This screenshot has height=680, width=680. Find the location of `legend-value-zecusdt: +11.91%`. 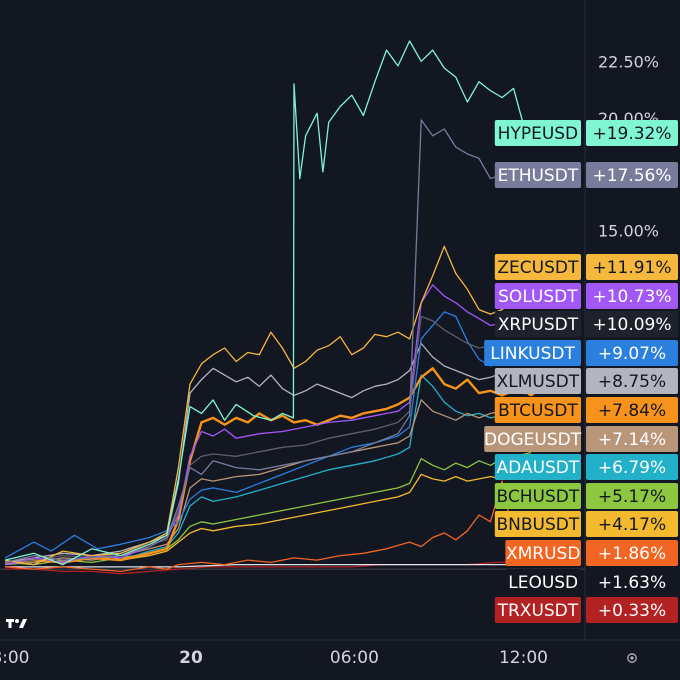

legend-value-zecusdt: +11.91% is located at coordinates (631, 268).